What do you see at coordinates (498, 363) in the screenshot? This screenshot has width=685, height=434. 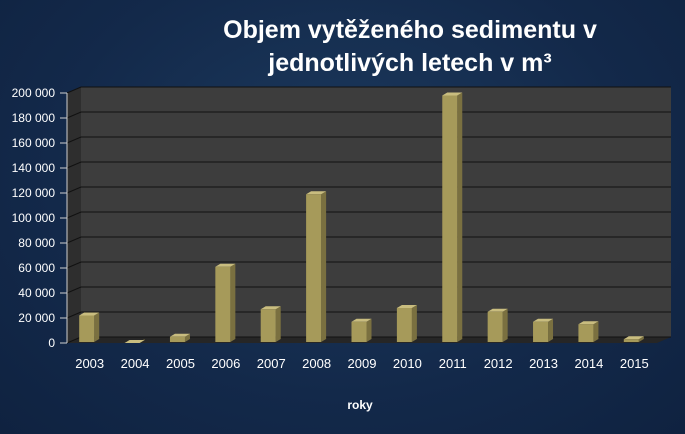 I see `x-tick-label: 2012` at bounding box center [498, 363].